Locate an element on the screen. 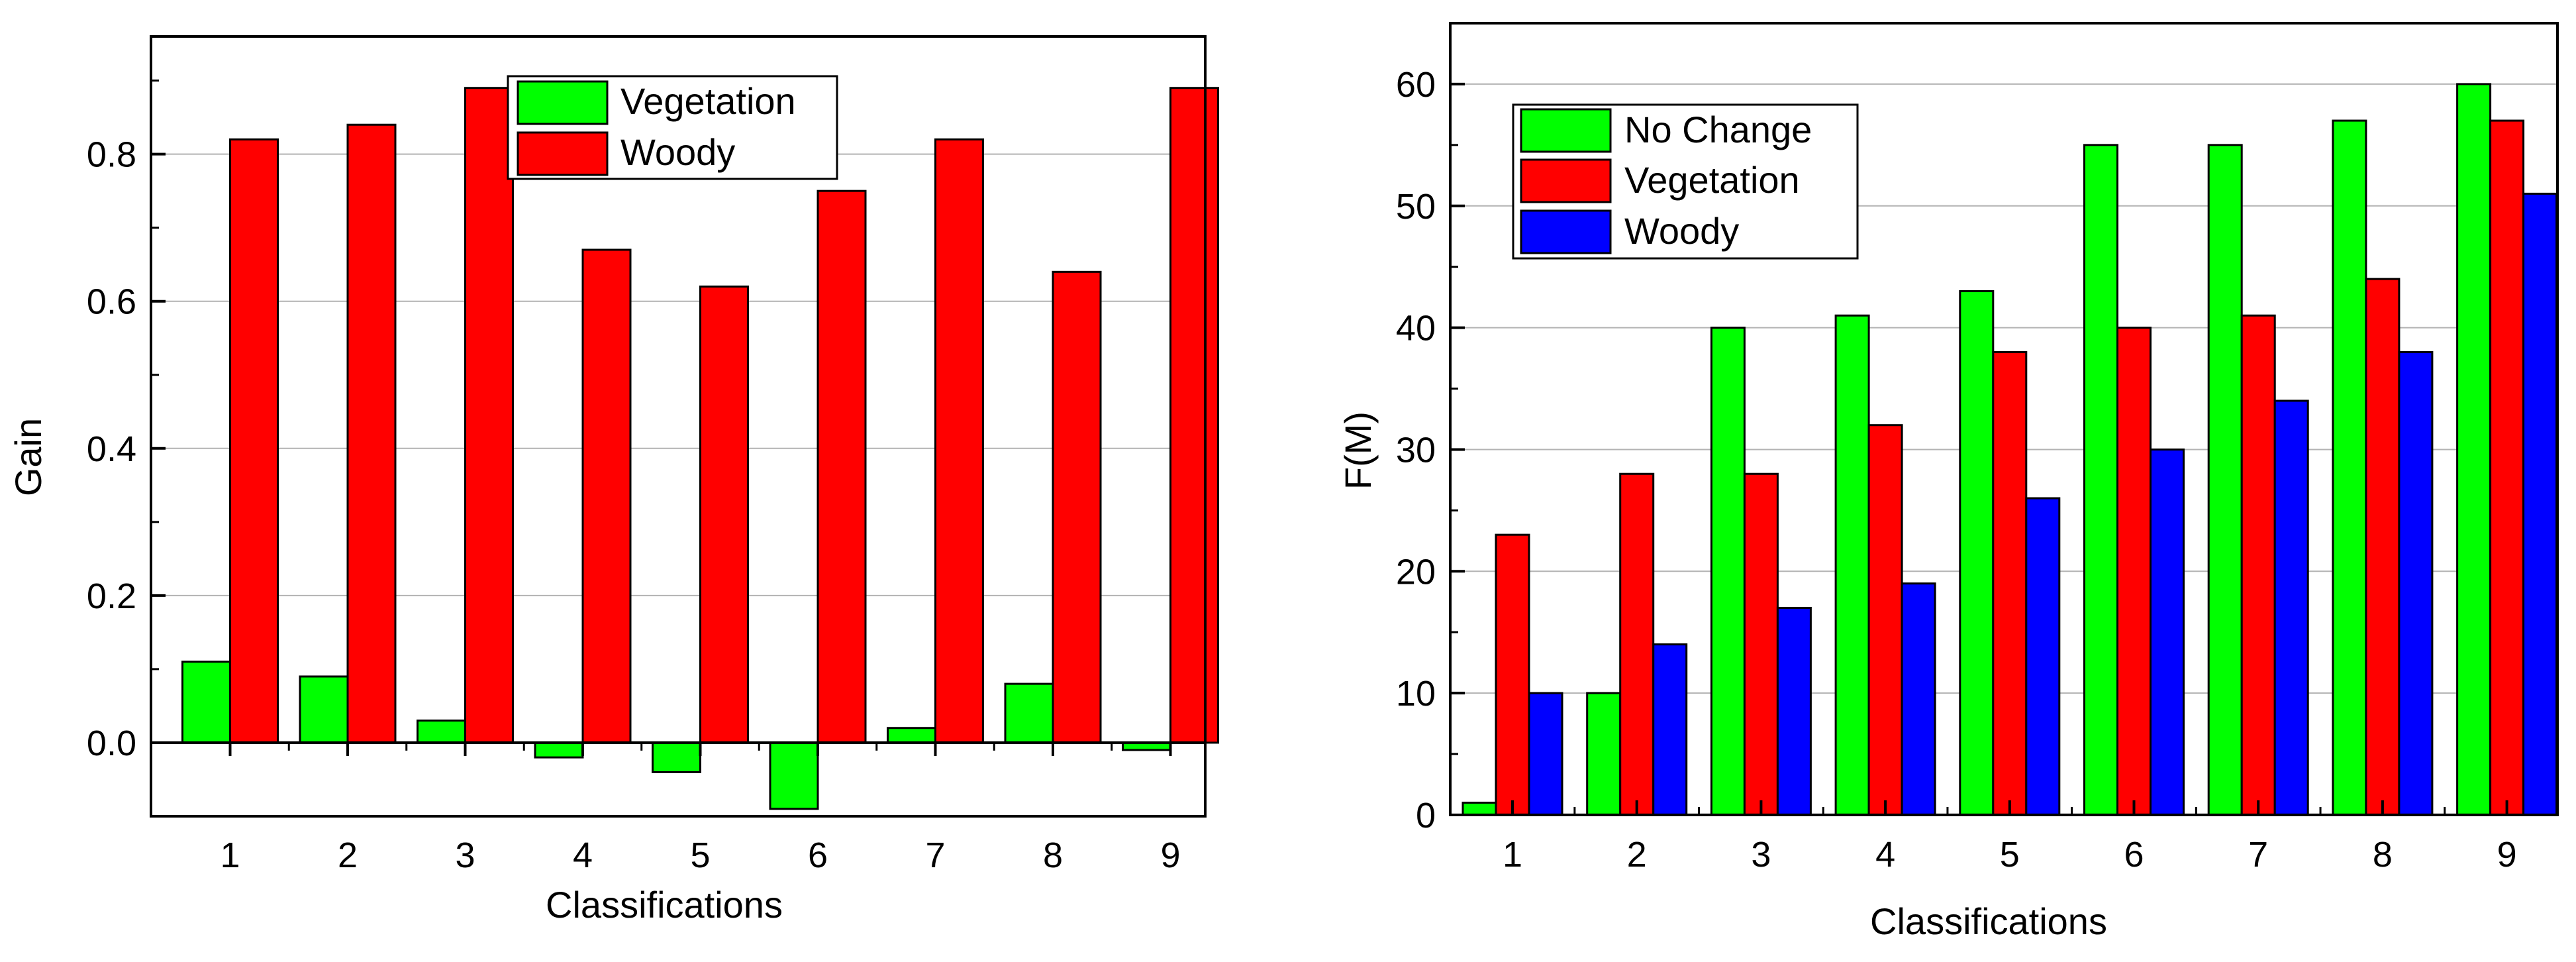 Image resolution: width=2576 pixels, height=962 pixels. fm-y-tick-label: 30 is located at coordinates (1416, 450).